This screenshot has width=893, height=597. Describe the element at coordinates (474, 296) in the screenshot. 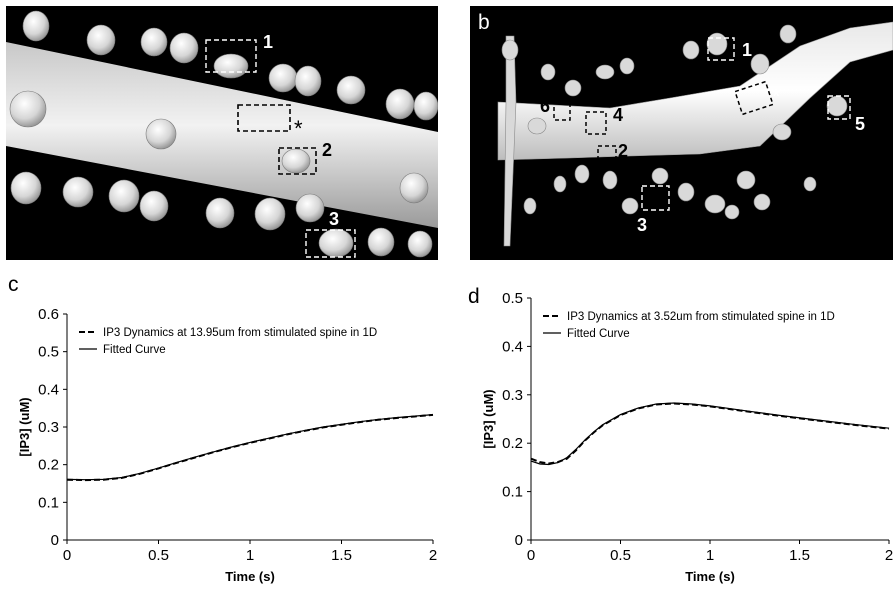

I see `panel-label-d: d` at that location.